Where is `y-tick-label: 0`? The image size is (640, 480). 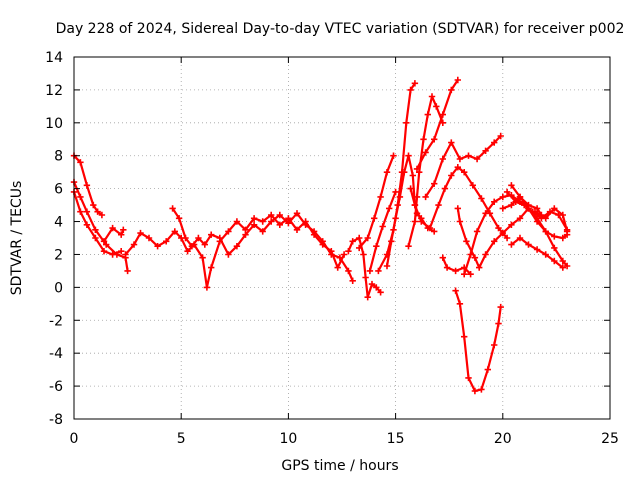 y-tick-label: 0 is located at coordinates (58, 288).